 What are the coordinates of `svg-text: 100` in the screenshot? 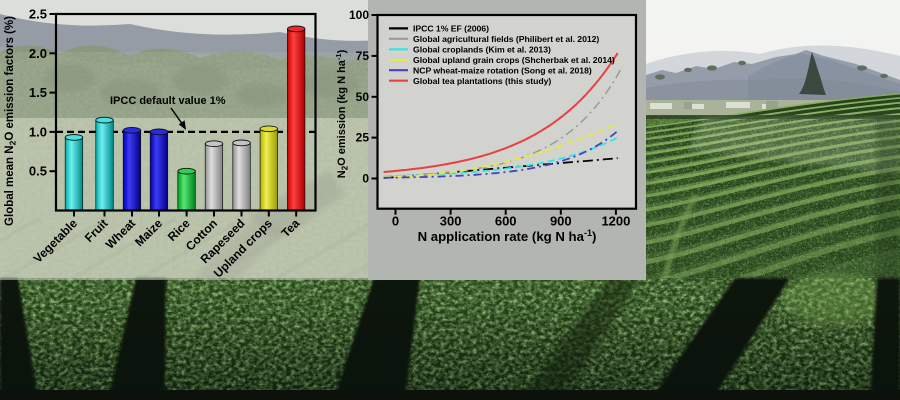 It's located at (359, 15).